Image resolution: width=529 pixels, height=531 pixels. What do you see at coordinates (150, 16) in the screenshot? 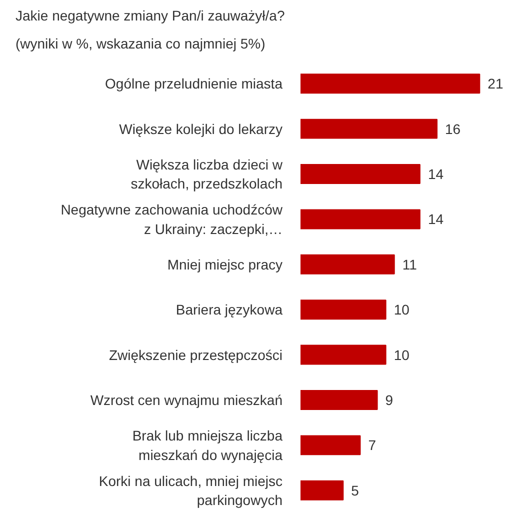
I see `text: Jakie negatywne zmiany Pan/i zauważył/a?` at bounding box center [150, 16].